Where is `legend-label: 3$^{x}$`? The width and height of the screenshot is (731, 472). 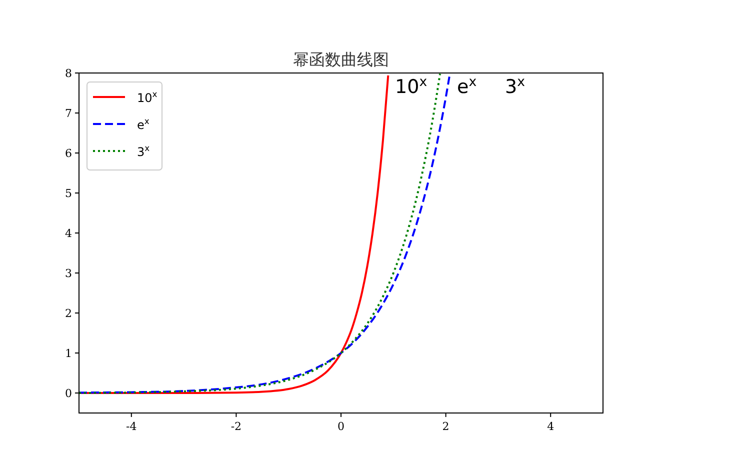
legend-label: 3$^{x}$ is located at coordinates (143, 151).